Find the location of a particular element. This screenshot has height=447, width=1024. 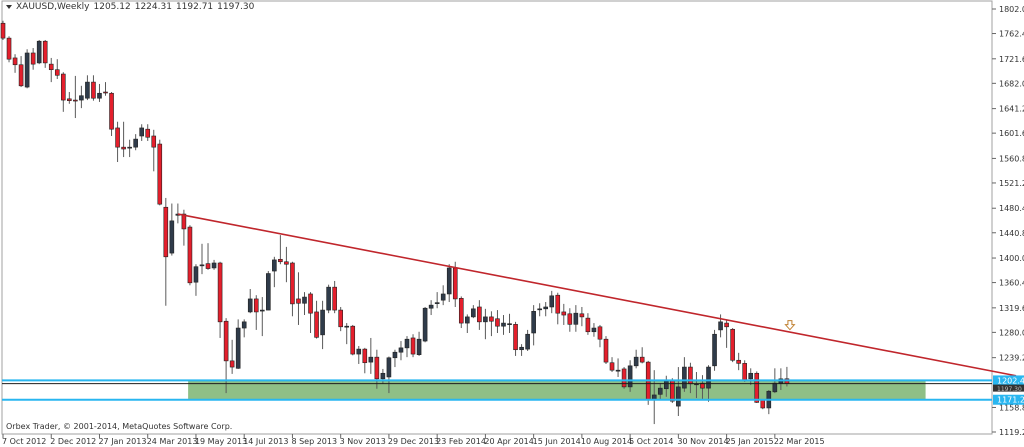

y-tick-label: 1721.60 is located at coordinates (1011, 59).